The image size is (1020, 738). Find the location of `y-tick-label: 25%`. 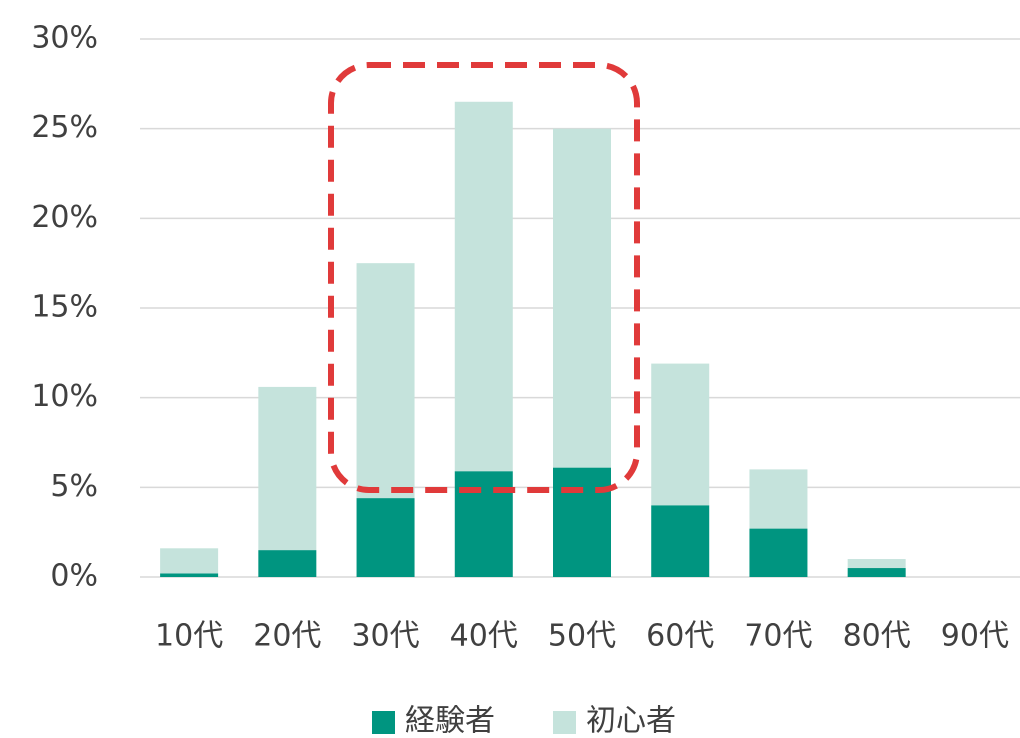

y-tick-label: 25% is located at coordinates (64, 127).